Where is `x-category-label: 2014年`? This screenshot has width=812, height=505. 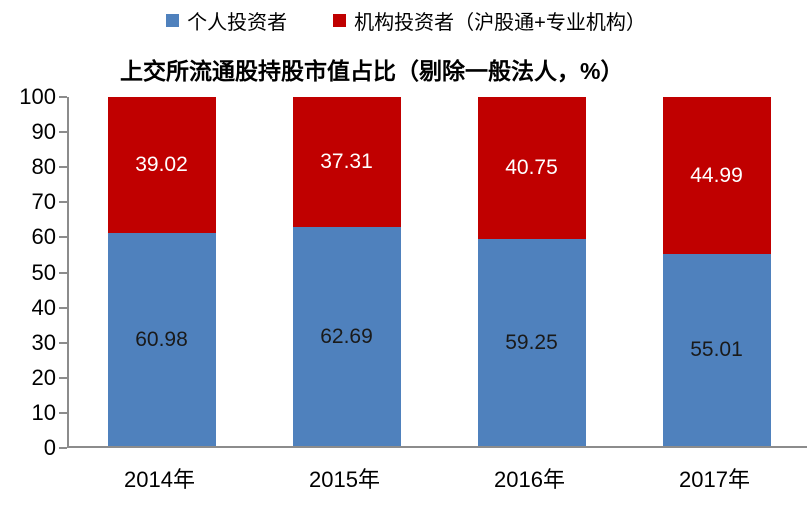 x-category-label: 2014年 is located at coordinates (159, 479).